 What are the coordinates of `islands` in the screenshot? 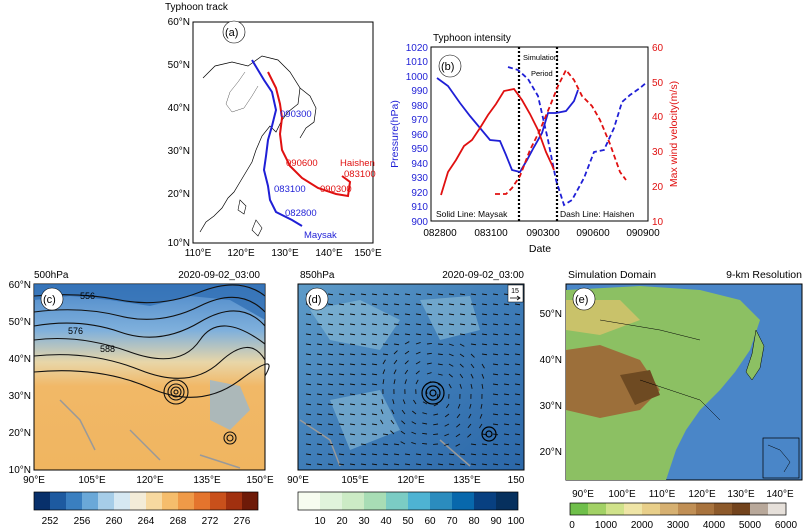 It's located at (250, 218).